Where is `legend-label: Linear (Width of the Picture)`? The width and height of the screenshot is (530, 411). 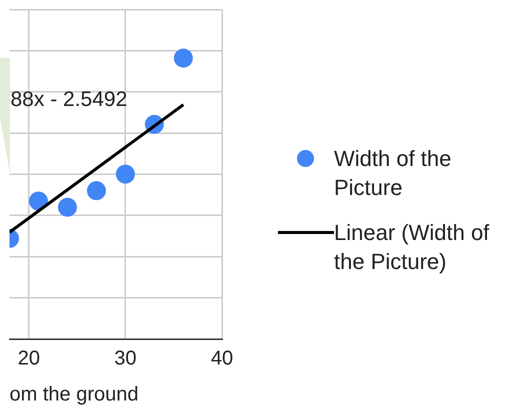 legend-label: Linear (Width of the Picture) is located at coordinates (412, 247).